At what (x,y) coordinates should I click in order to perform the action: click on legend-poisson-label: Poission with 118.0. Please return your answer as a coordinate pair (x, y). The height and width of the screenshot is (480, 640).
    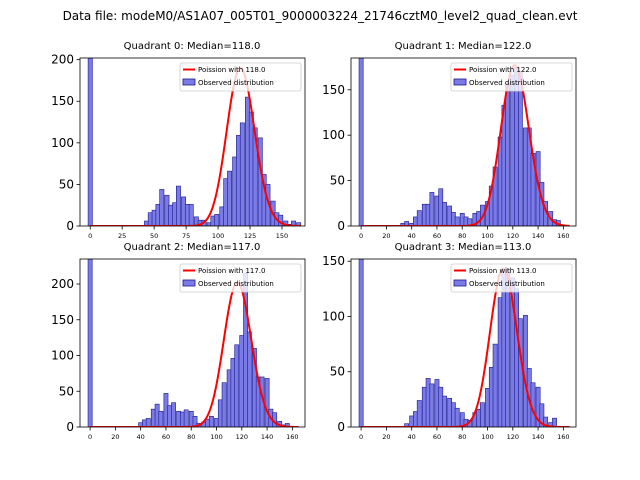
    Looking at the image, I should click on (232, 70).